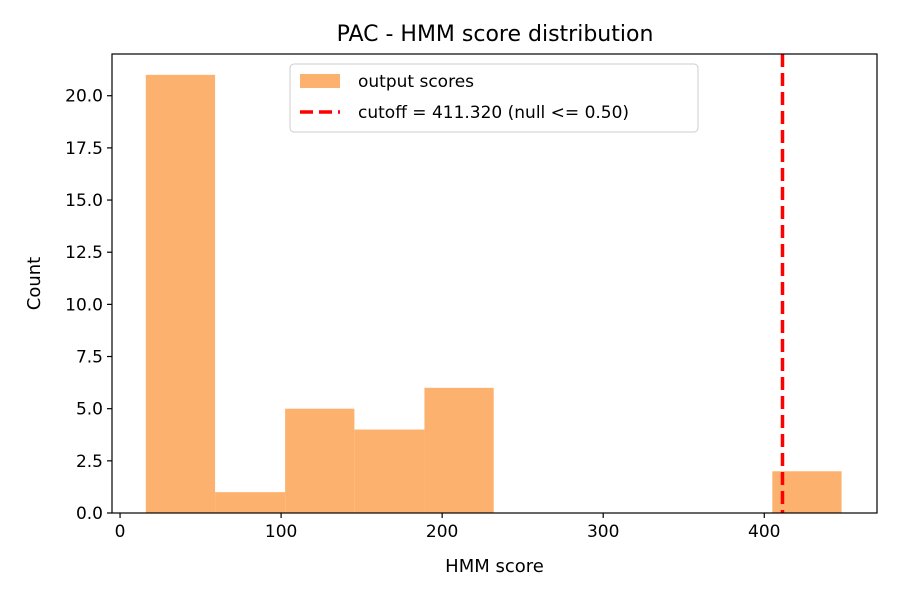 This screenshot has width=900, height=604. Describe the element at coordinates (495, 34) in the screenshot. I see `chart-title: PAC - HMM score distribution` at that location.